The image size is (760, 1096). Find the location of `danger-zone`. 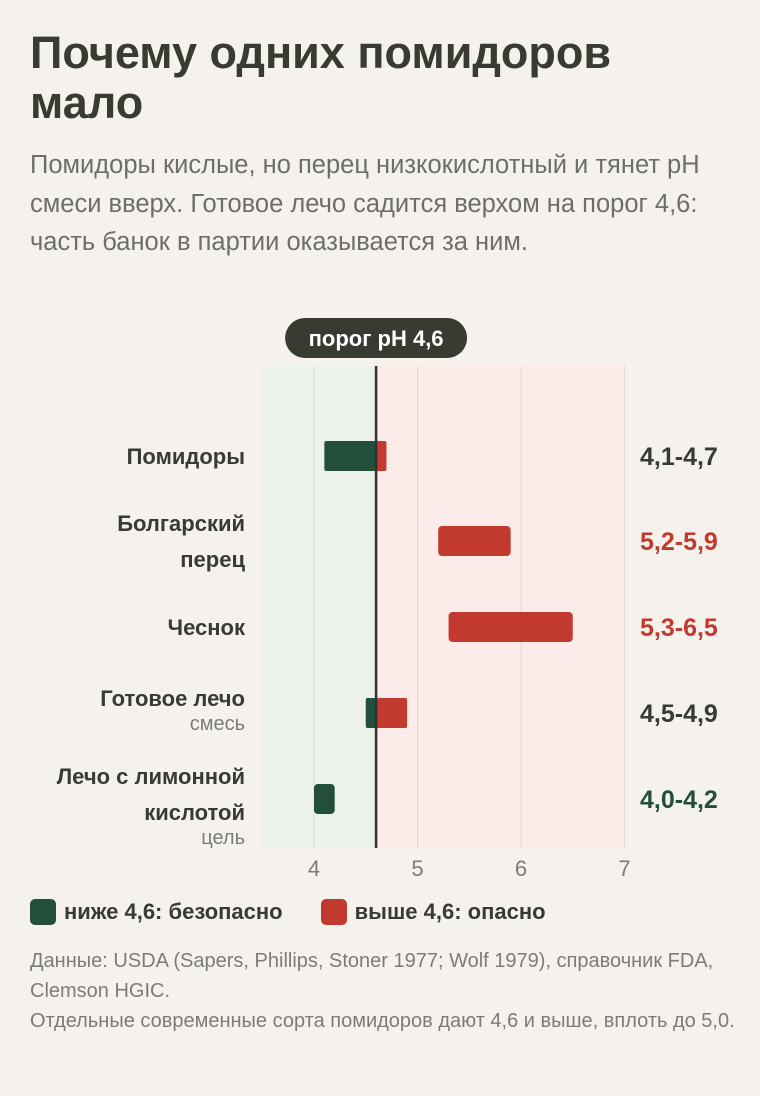

danger-zone is located at coordinates (501, 607).